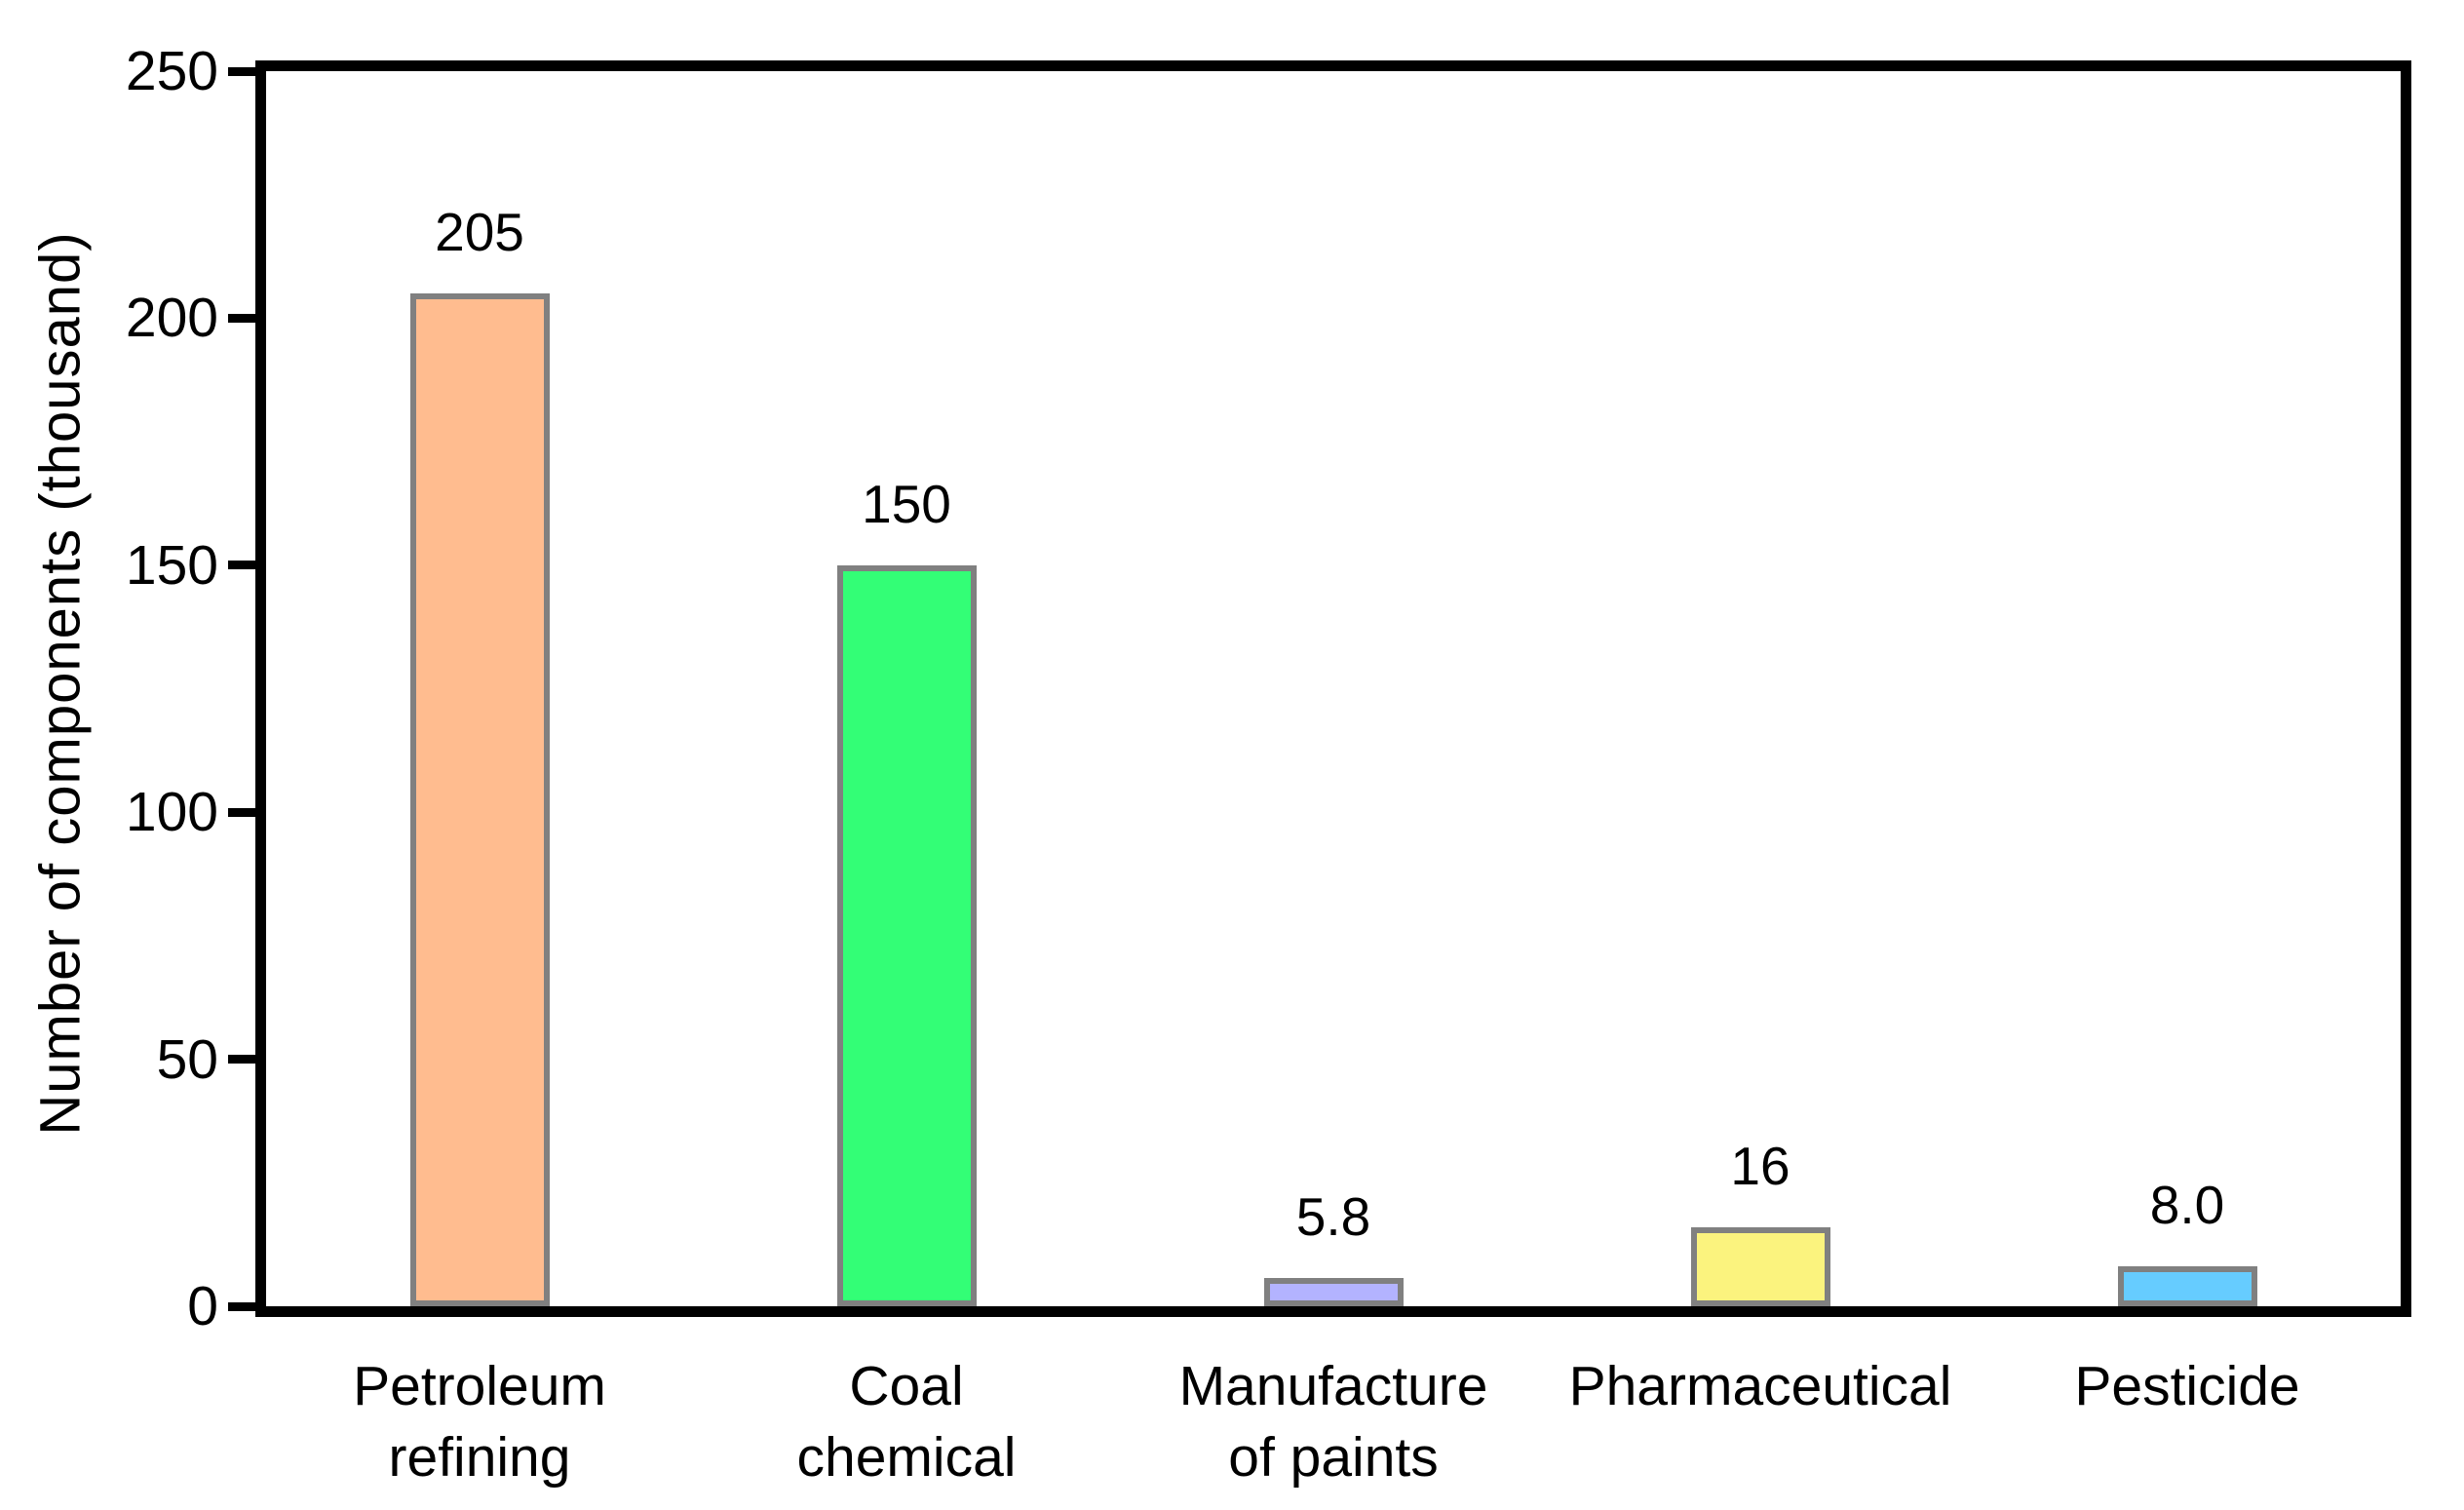 The height and width of the screenshot is (1510, 2464). What do you see at coordinates (171, 565) in the screenshot?
I see `y-tick-label: 150` at bounding box center [171, 565].